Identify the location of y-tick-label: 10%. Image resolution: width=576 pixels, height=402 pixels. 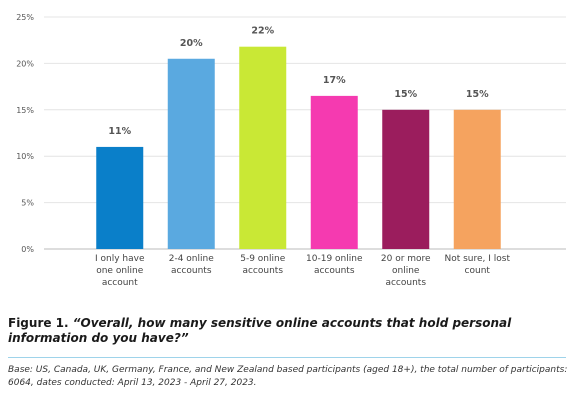
(25, 156).